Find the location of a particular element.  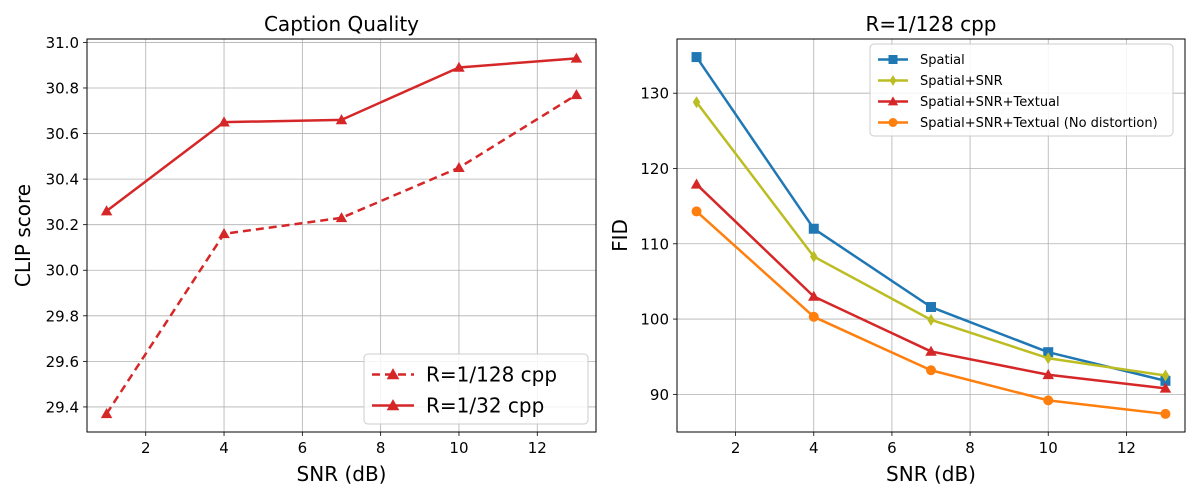

y-tick-label: 30.8 is located at coordinates (62, 88).